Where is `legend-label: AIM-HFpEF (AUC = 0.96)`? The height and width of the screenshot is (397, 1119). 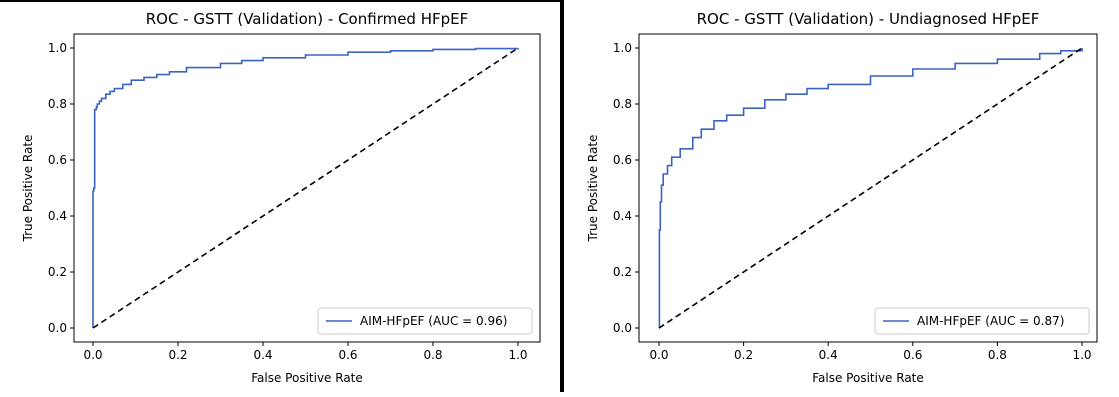
legend-label: AIM-HFpEF (AUC = 0.96) is located at coordinates (433, 321).